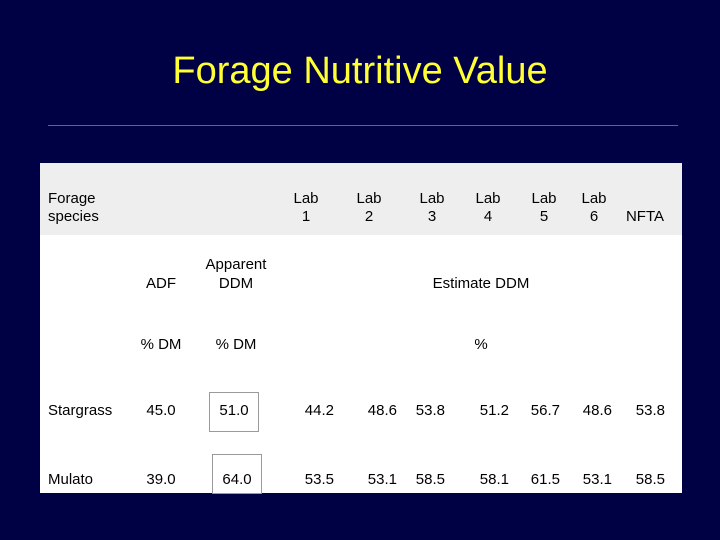 This screenshot has width=720, height=540. Describe the element at coordinates (488, 198) in the screenshot. I see `lab-4-header-line1: Lab` at that location.